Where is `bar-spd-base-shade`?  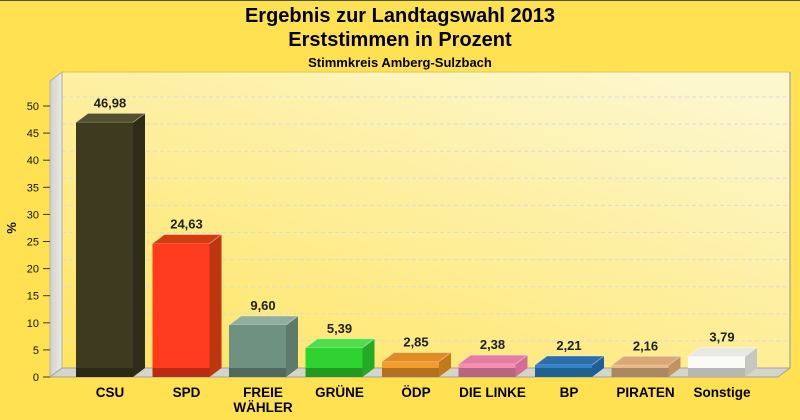
bar-spd-base-shade is located at coordinates (181, 372).